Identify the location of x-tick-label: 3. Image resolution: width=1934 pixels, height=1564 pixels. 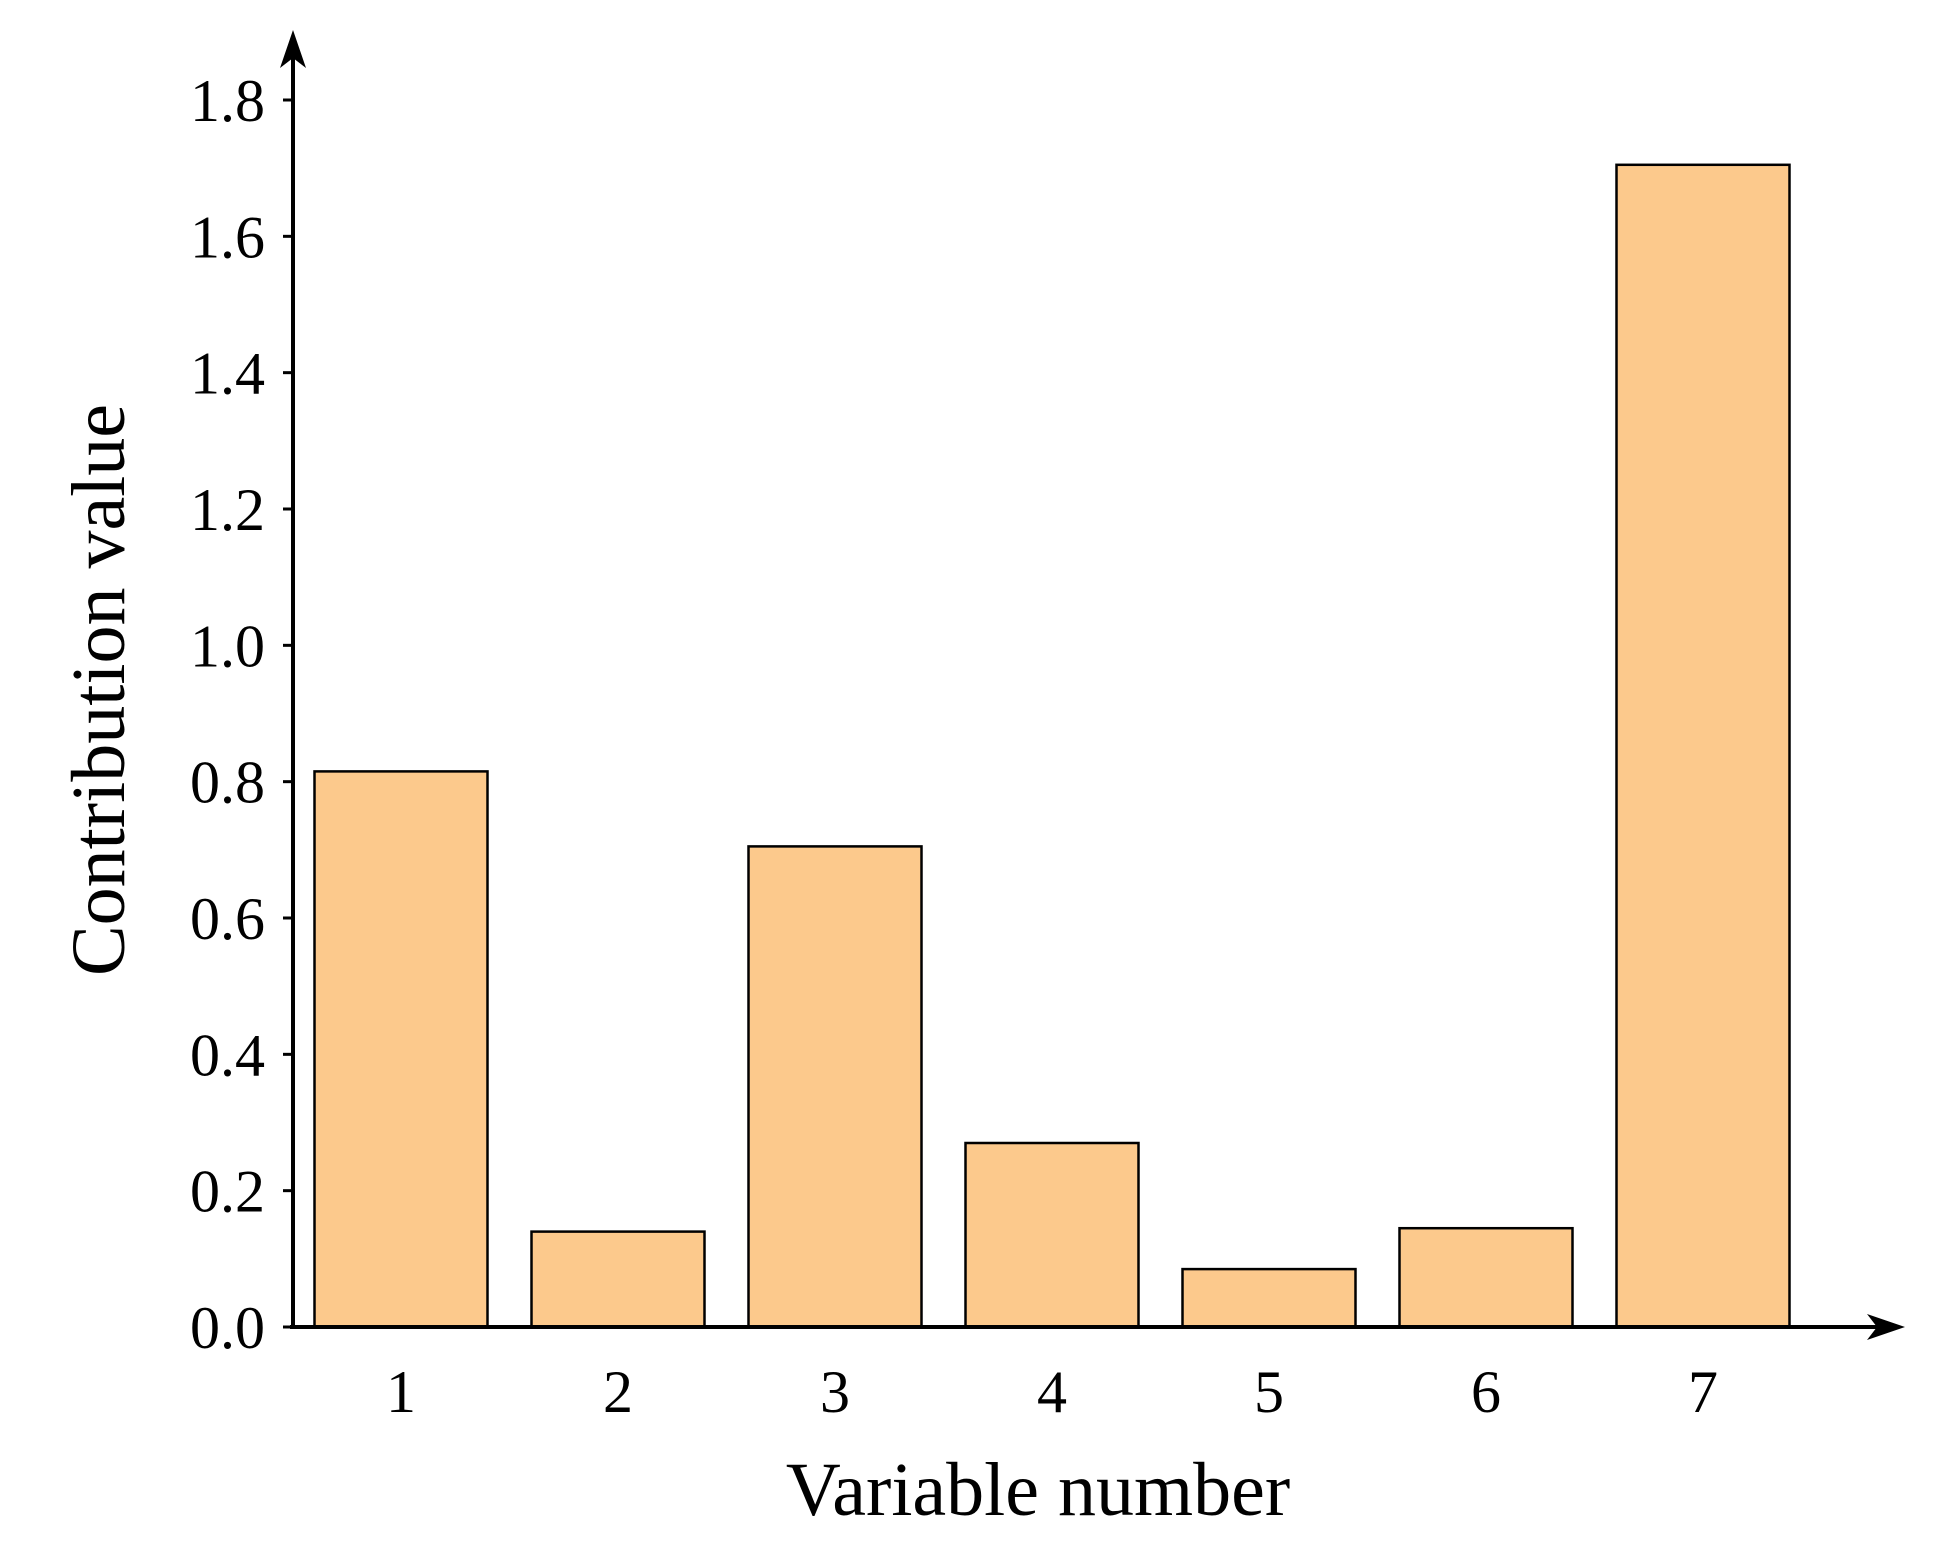
(835, 1392).